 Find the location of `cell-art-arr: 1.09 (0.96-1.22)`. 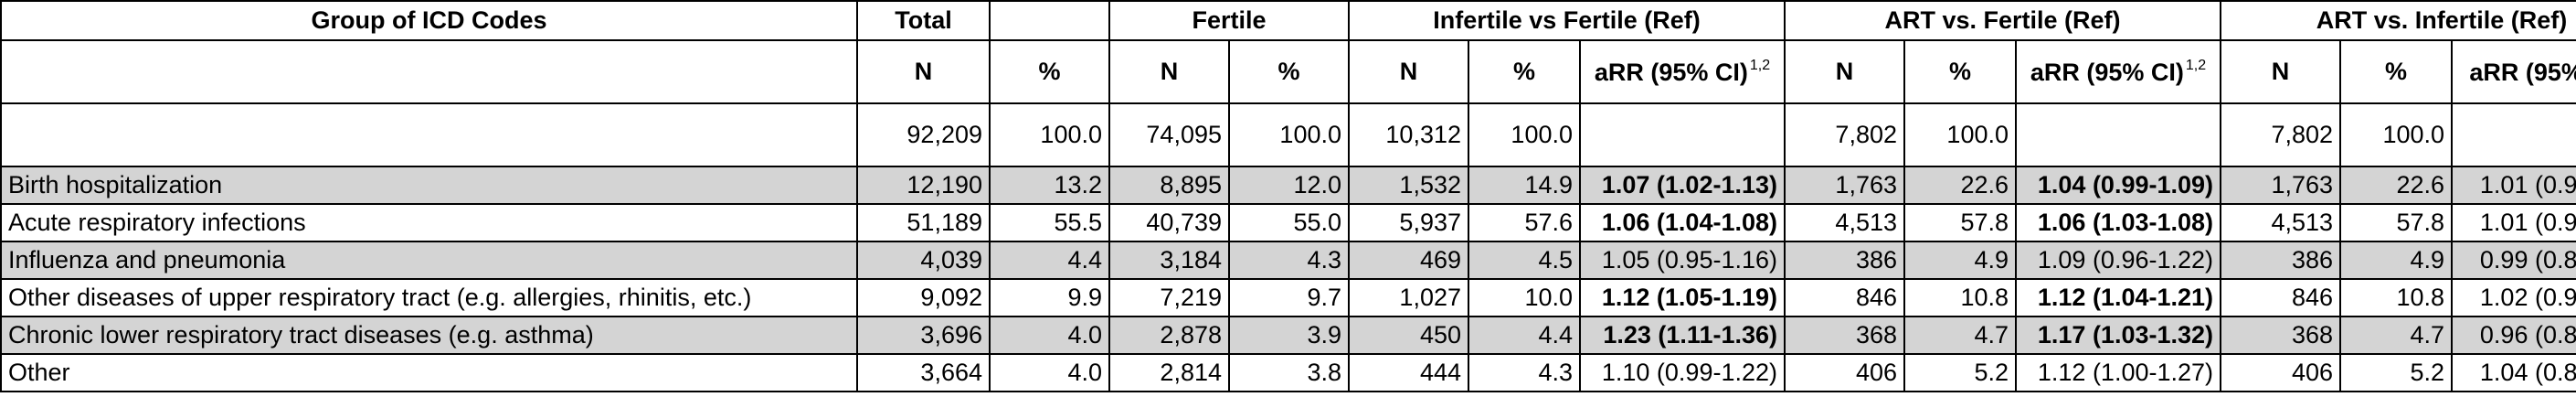

cell-art-arr: 1.09 (0.96-1.22) is located at coordinates (2118, 260).